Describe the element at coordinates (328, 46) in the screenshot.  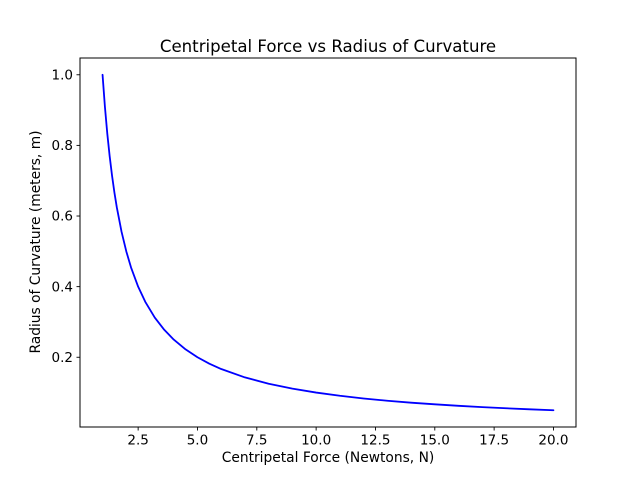
I see `chart-title: Centripetal Force vs Radius of Curvature` at that location.